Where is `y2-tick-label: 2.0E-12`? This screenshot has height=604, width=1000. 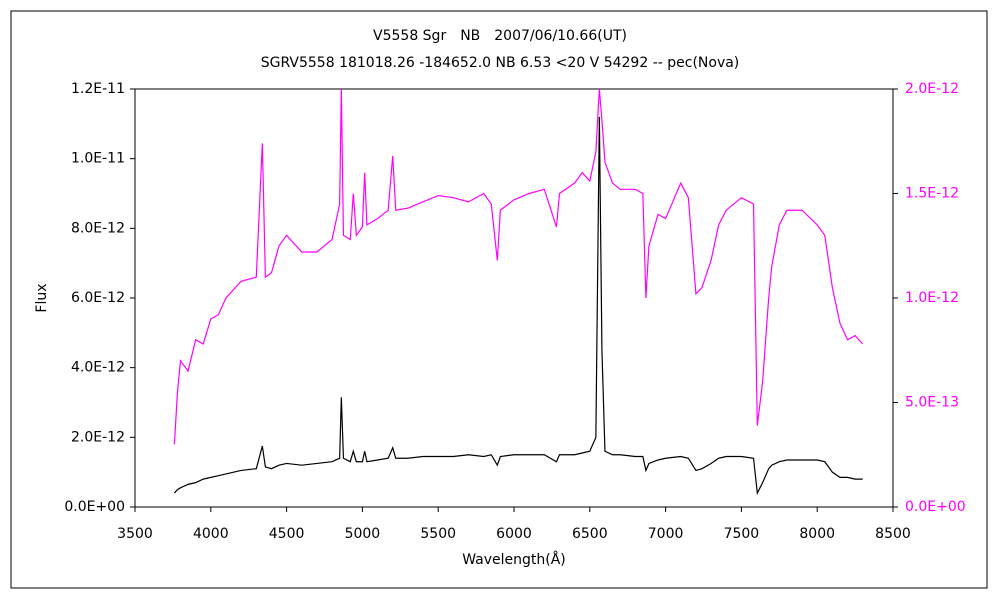
y2-tick-label: 2.0E-12 is located at coordinates (932, 89).